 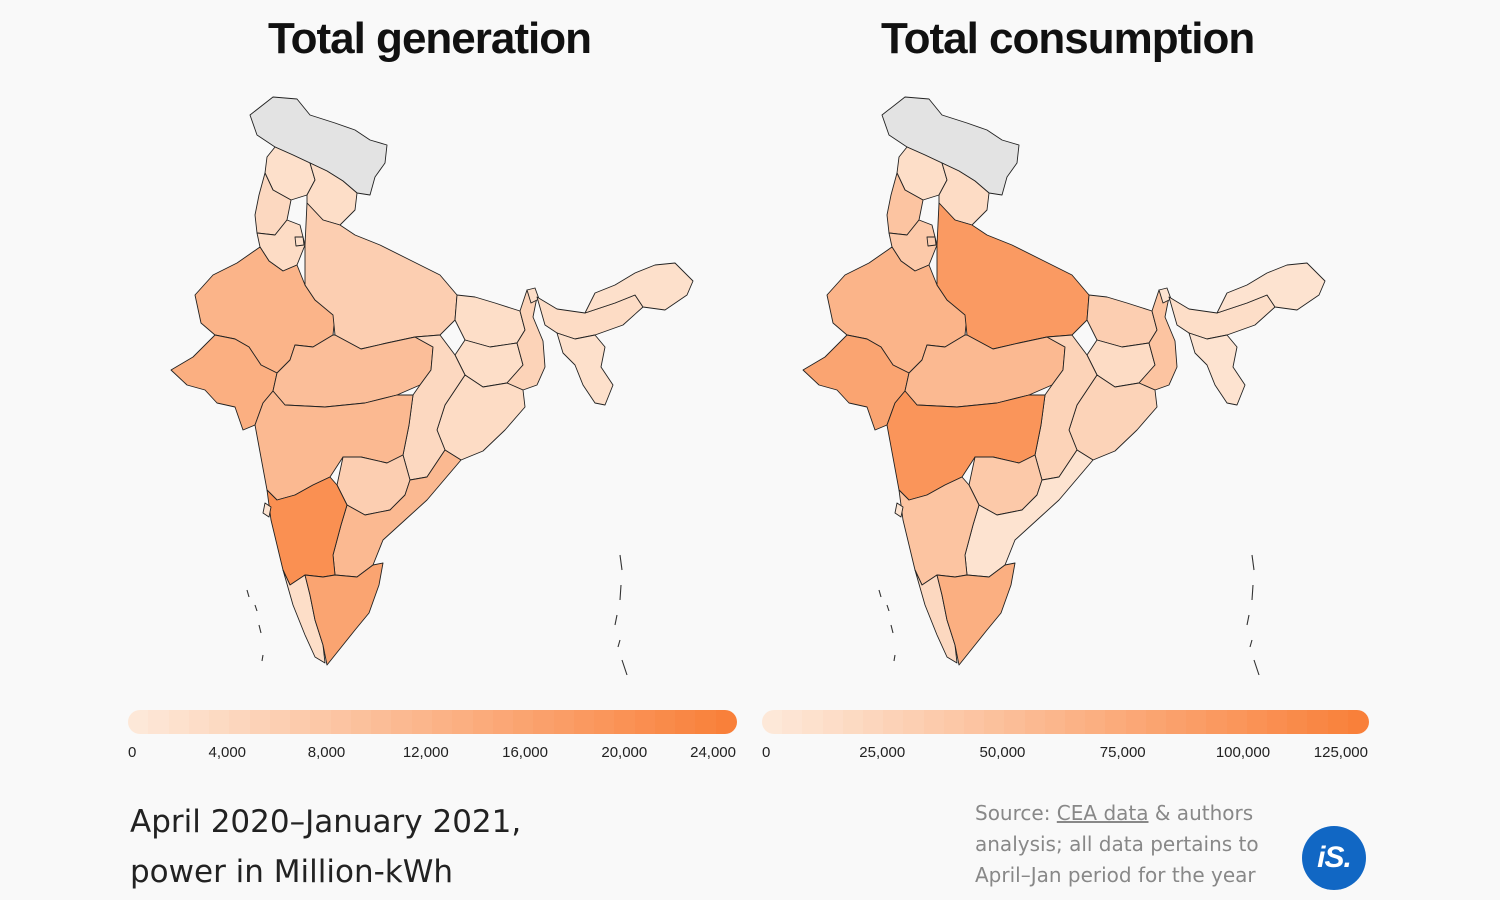 I want to click on scale-tick-label: 50,000, so click(x=1002, y=752).